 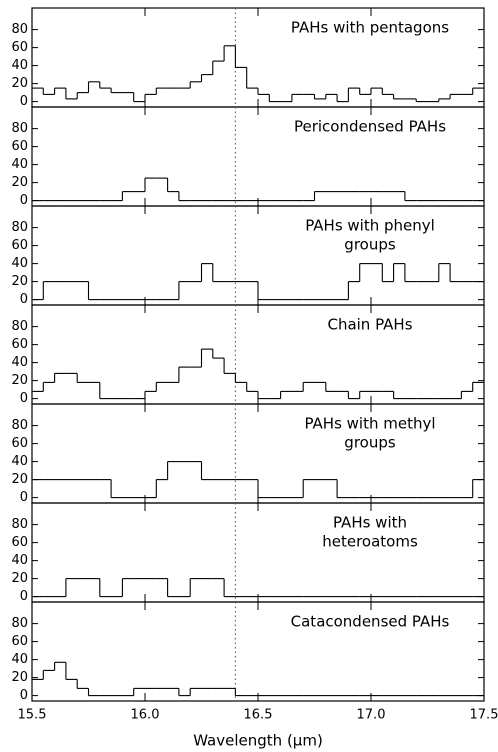 What do you see at coordinates (371, 715) in the screenshot?
I see `x-tick-label: 17.0` at bounding box center [371, 715].